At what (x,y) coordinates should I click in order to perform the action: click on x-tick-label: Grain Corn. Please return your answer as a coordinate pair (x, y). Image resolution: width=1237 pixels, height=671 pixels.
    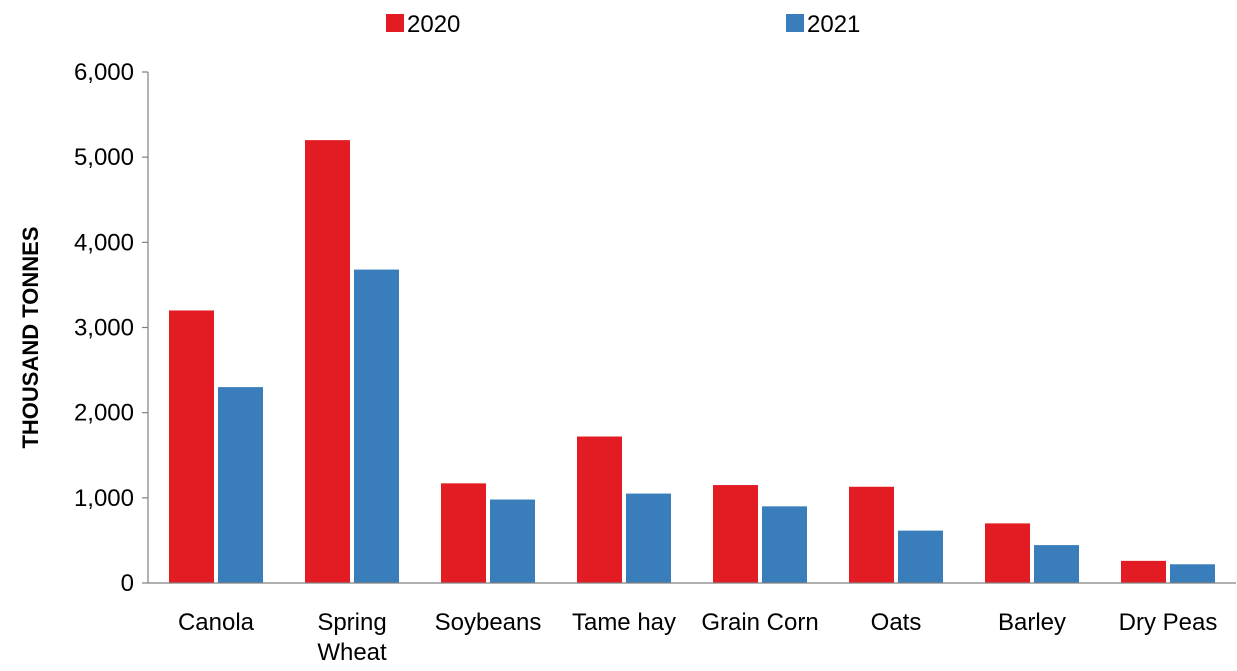
    Looking at the image, I should click on (759, 622).